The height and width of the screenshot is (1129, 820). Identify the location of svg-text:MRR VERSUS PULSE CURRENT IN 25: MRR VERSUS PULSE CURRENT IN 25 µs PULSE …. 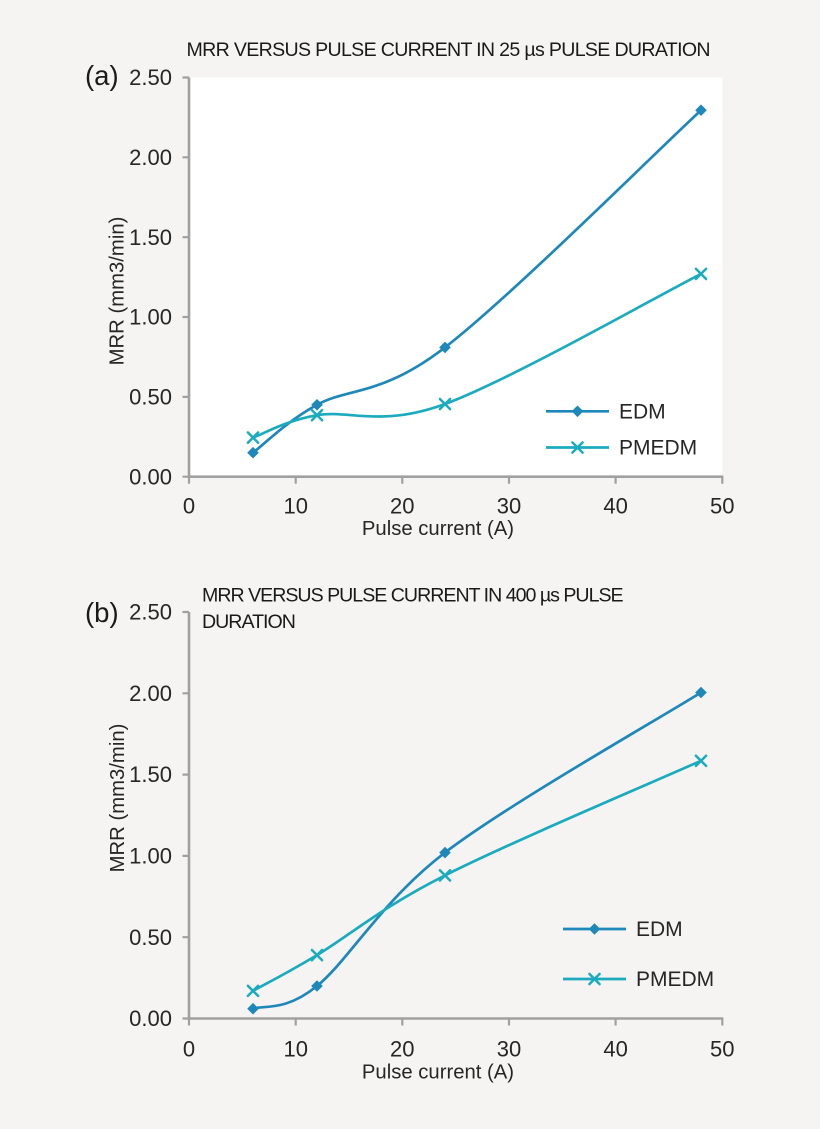
(448, 50).